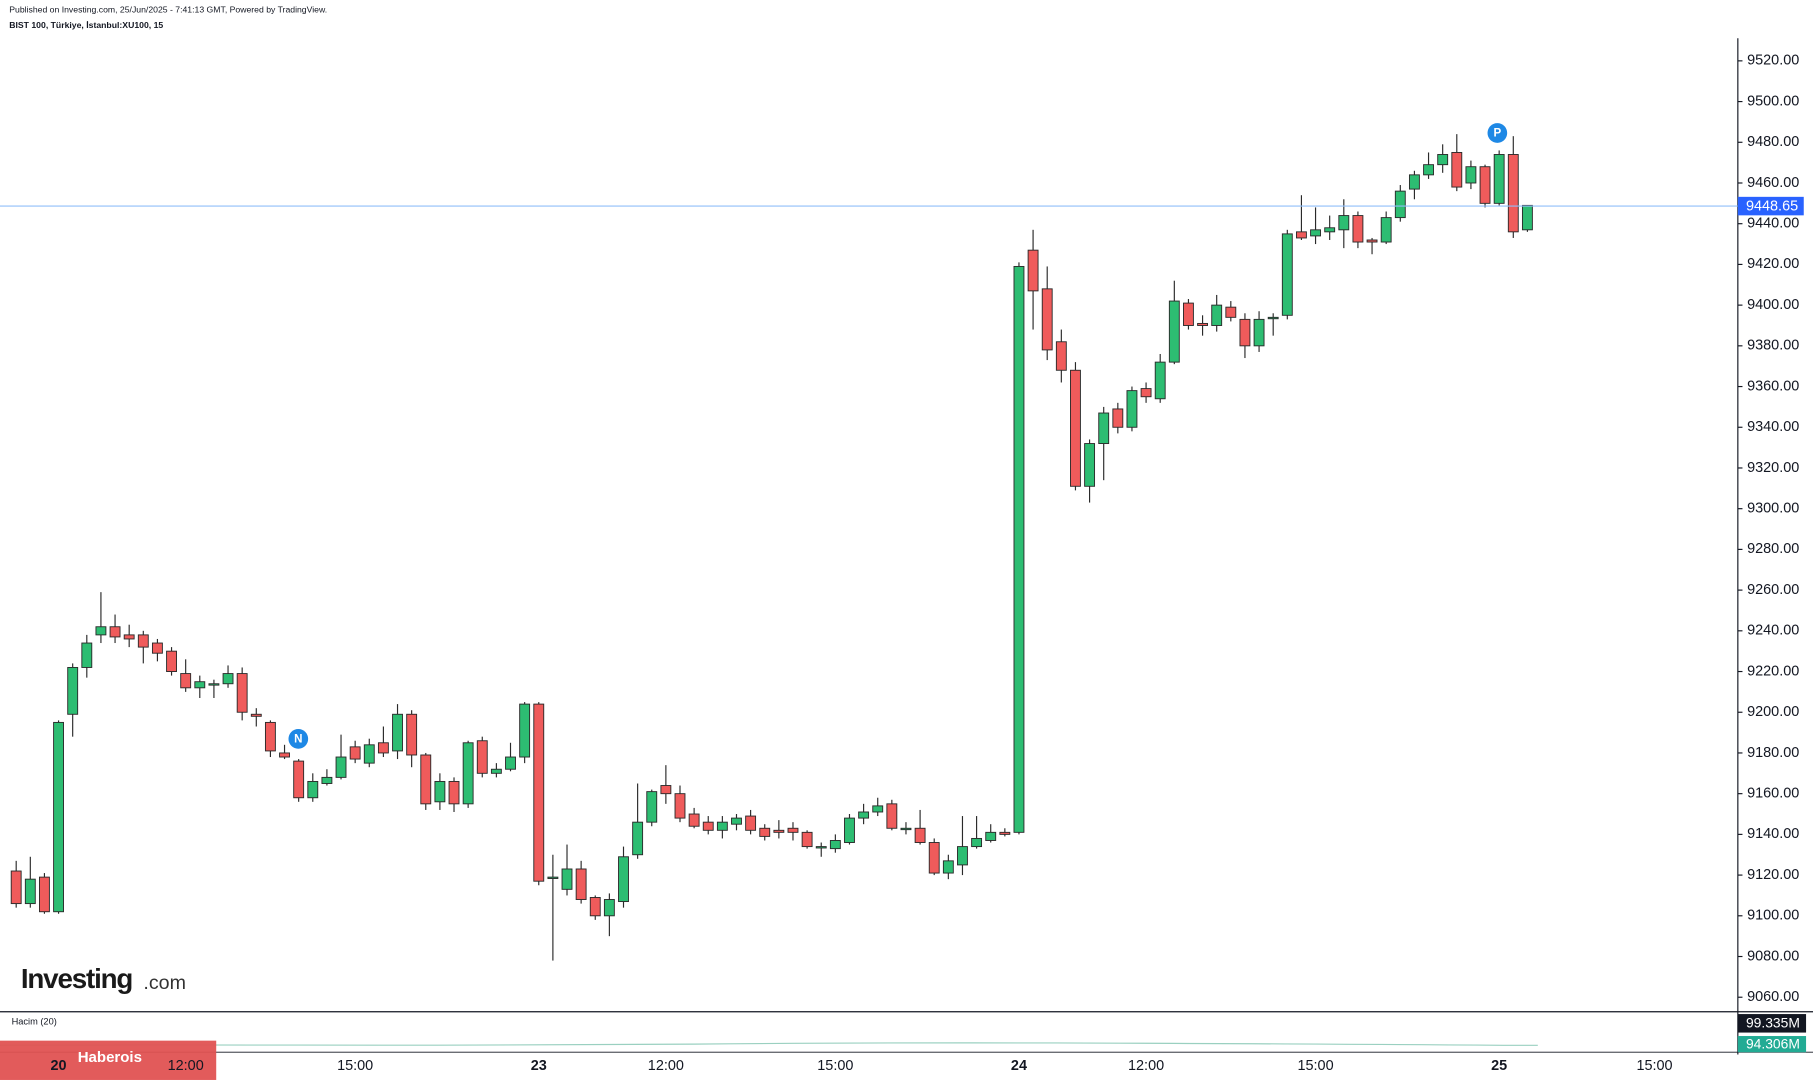  What do you see at coordinates (1773, 427) in the screenshot?
I see `y-tick-label: 9340.00` at bounding box center [1773, 427].